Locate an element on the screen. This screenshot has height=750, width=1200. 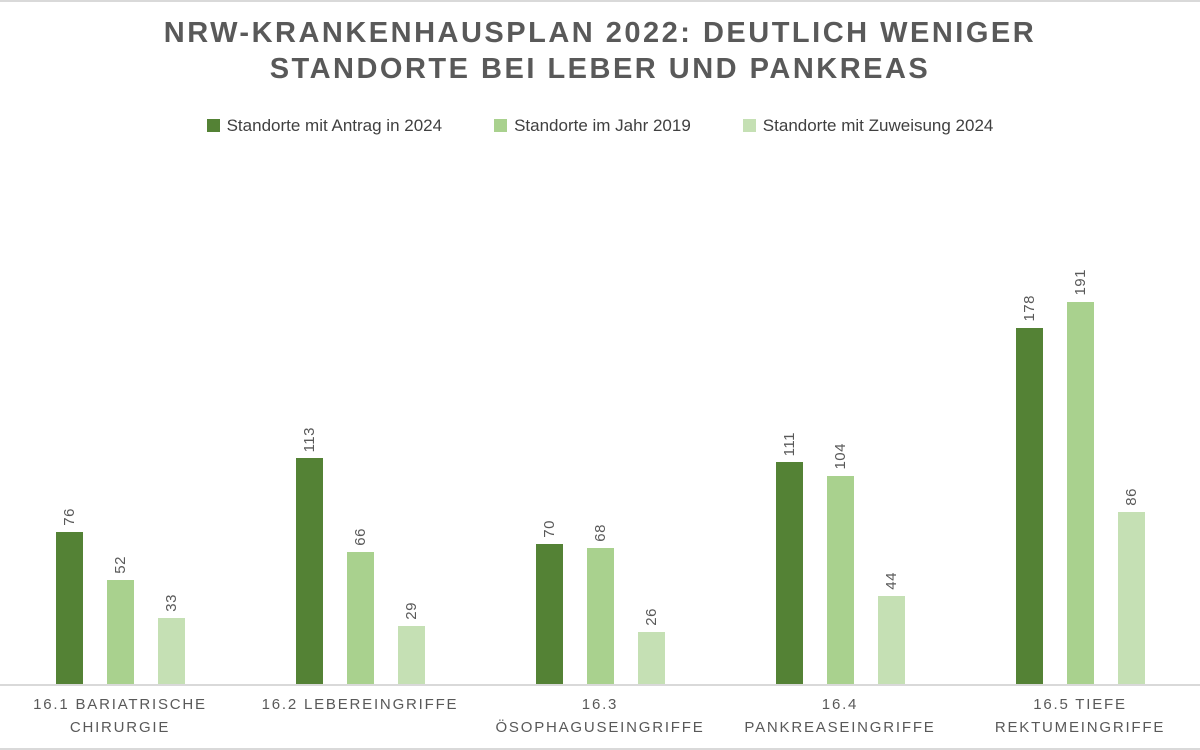
group-16-2-lebereingriffe: 113 66 29 is located at coordinates (360, 555).